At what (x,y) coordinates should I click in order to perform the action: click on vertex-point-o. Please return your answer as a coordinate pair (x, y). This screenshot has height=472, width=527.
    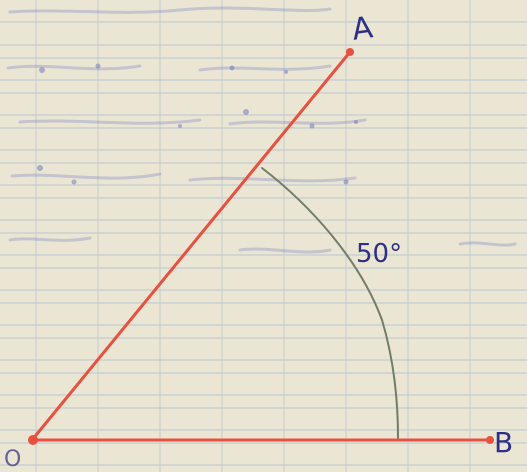
    Looking at the image, I should click on (33, 440).